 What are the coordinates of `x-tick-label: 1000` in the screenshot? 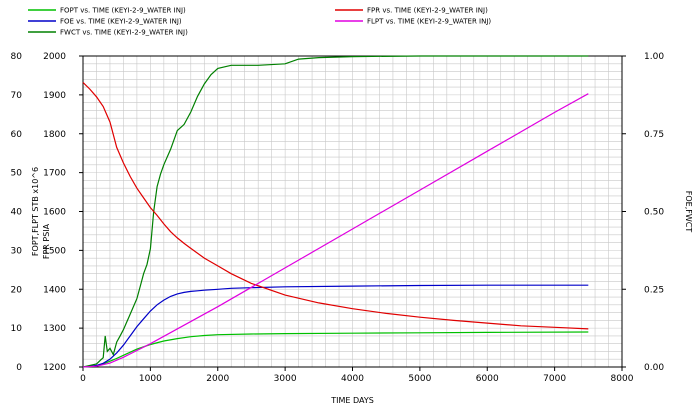 It's located at (150, 379).